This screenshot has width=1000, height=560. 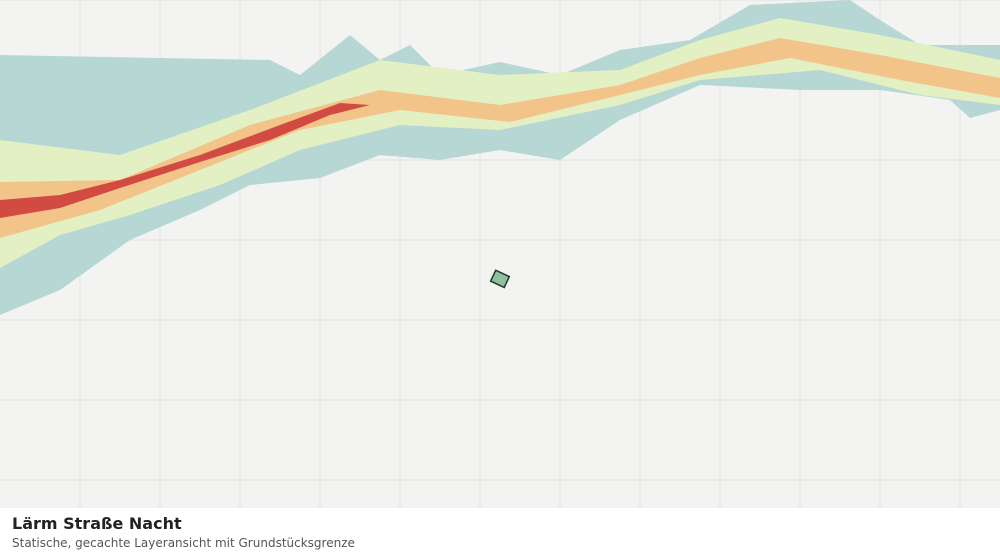 I want to click on map-title: Lärm Straße Nacht, so click(x=97, y=523).